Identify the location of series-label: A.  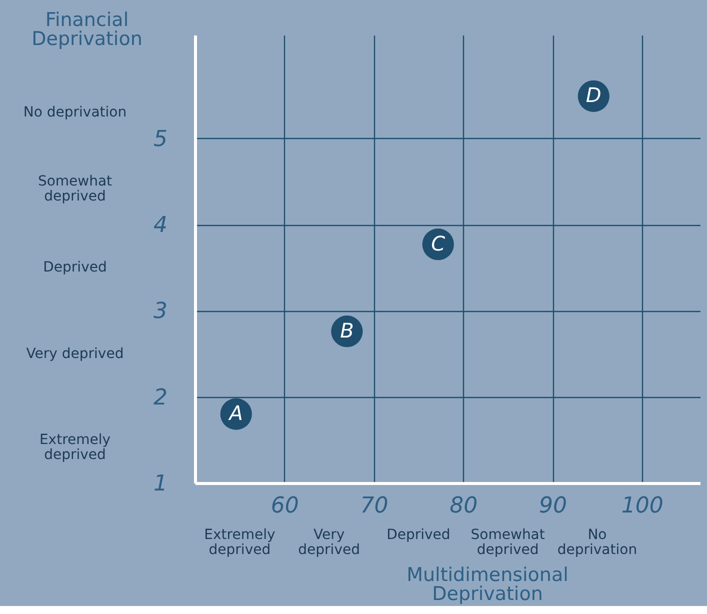
(235, 413).